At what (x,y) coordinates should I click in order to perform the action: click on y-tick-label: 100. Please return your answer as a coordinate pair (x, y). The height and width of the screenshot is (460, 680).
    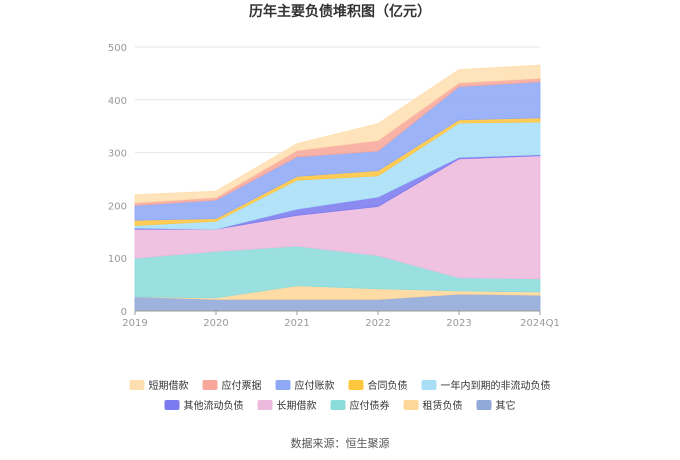
    Looking at the image, I should click on (117, 259).